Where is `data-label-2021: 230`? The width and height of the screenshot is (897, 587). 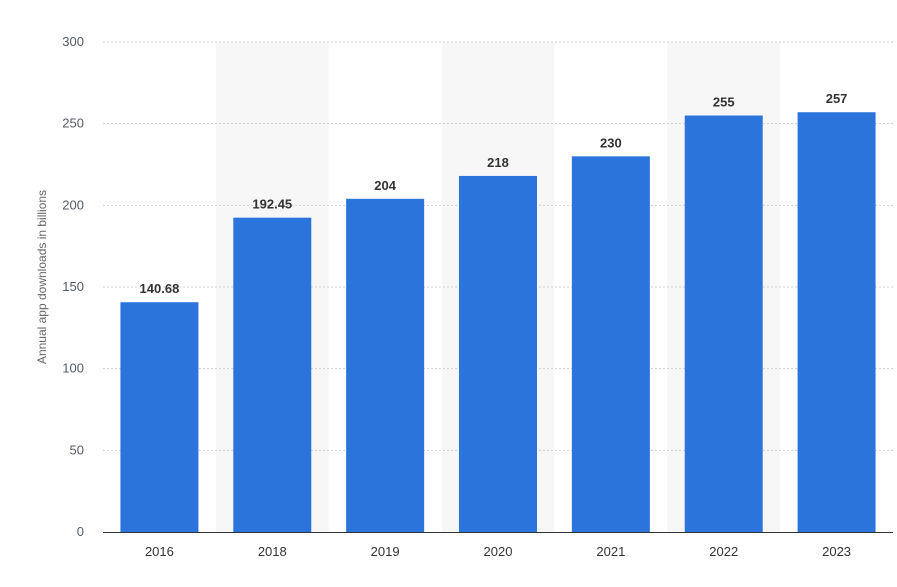 data-label-2021: 230 is located at coordinates (611, 142).